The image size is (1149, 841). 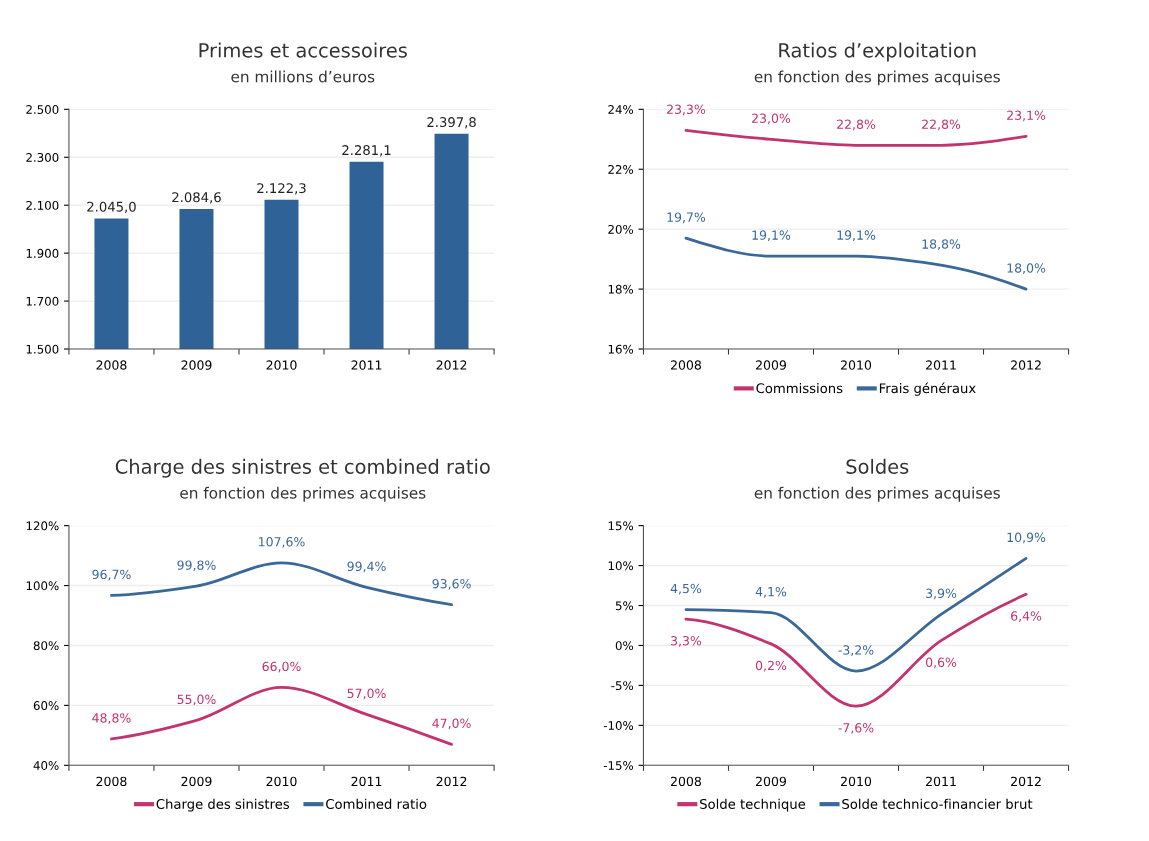 What do you see at coordinates (451, 584) in the screenshot?
I see `data-label: 93,6%` at bounding box center [451, 584].